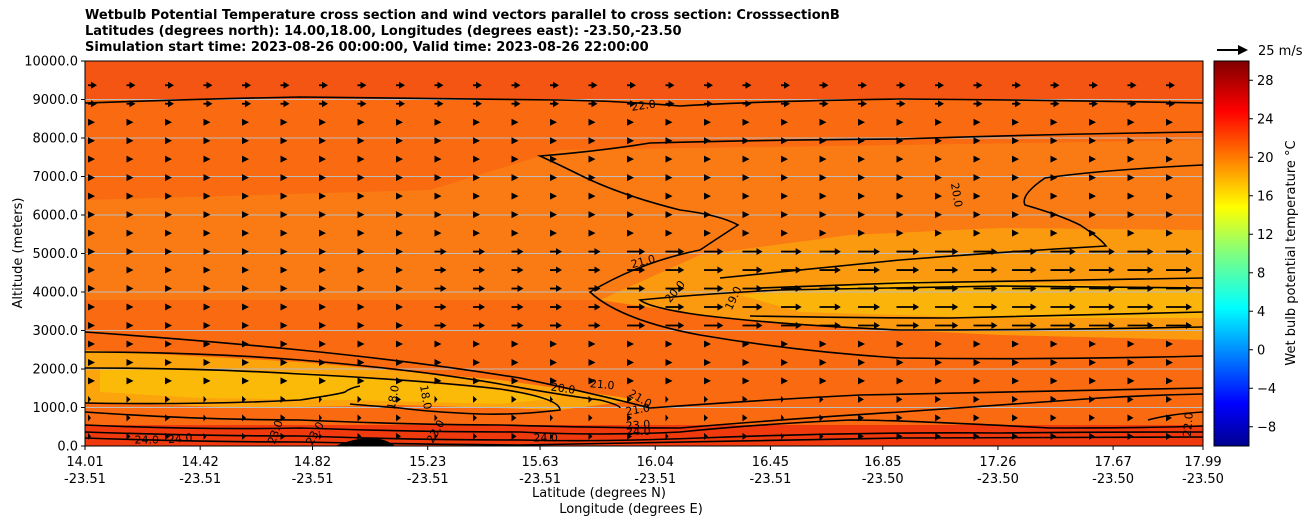 The image size is (1311, 526). I want to click on colorbar-label: Wet bulb potential temperature °C, so click(1291, 252).